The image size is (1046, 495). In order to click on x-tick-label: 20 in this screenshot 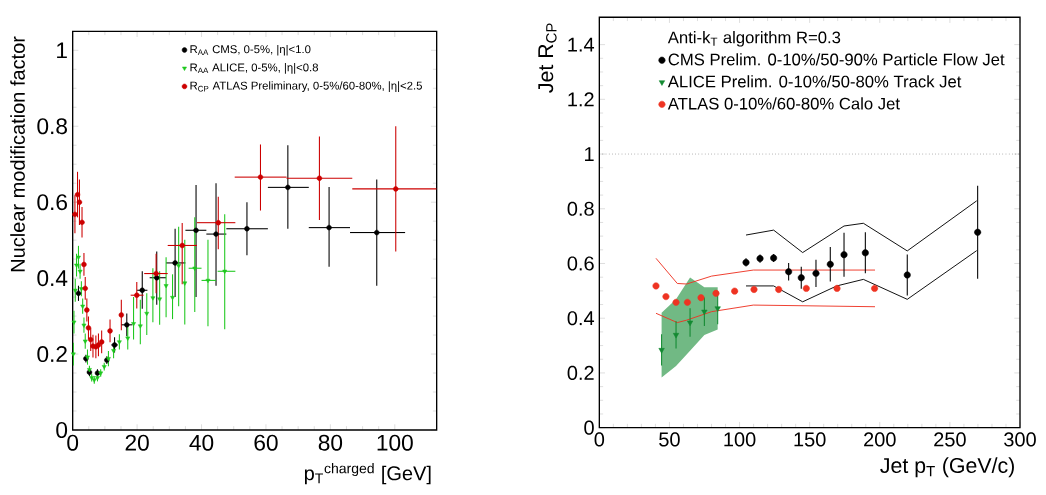, I will do `click(137, 442)`.